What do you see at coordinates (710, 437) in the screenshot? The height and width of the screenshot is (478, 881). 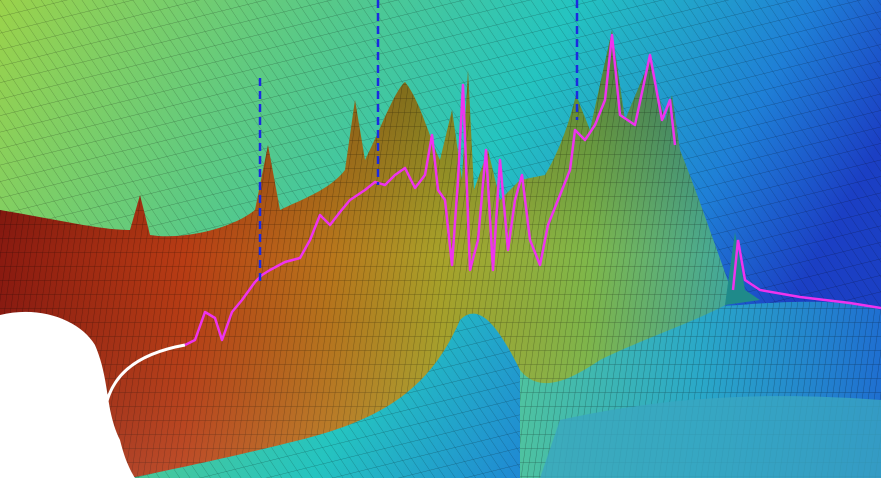 I see `foreground-valley` at bounding box center [710, 437].